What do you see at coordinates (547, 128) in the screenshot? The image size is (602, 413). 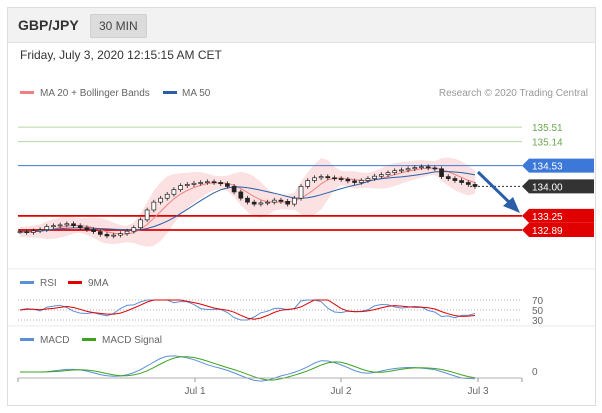 I see `level-label-135.51: 135.51` at bounding box center [547, 128].